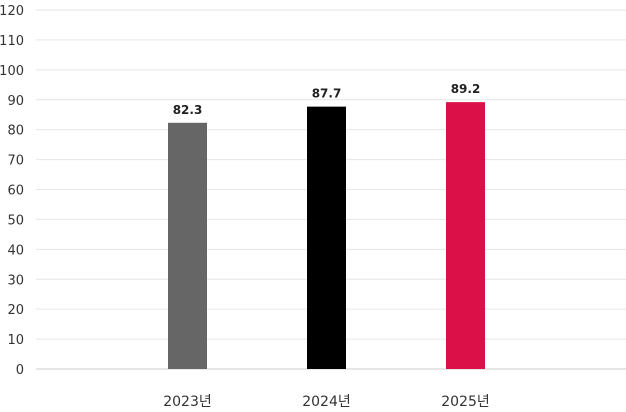  Describe the element at coordinates (15, 340) in the screenshot. I see `y-tick-label: 10` at that location.